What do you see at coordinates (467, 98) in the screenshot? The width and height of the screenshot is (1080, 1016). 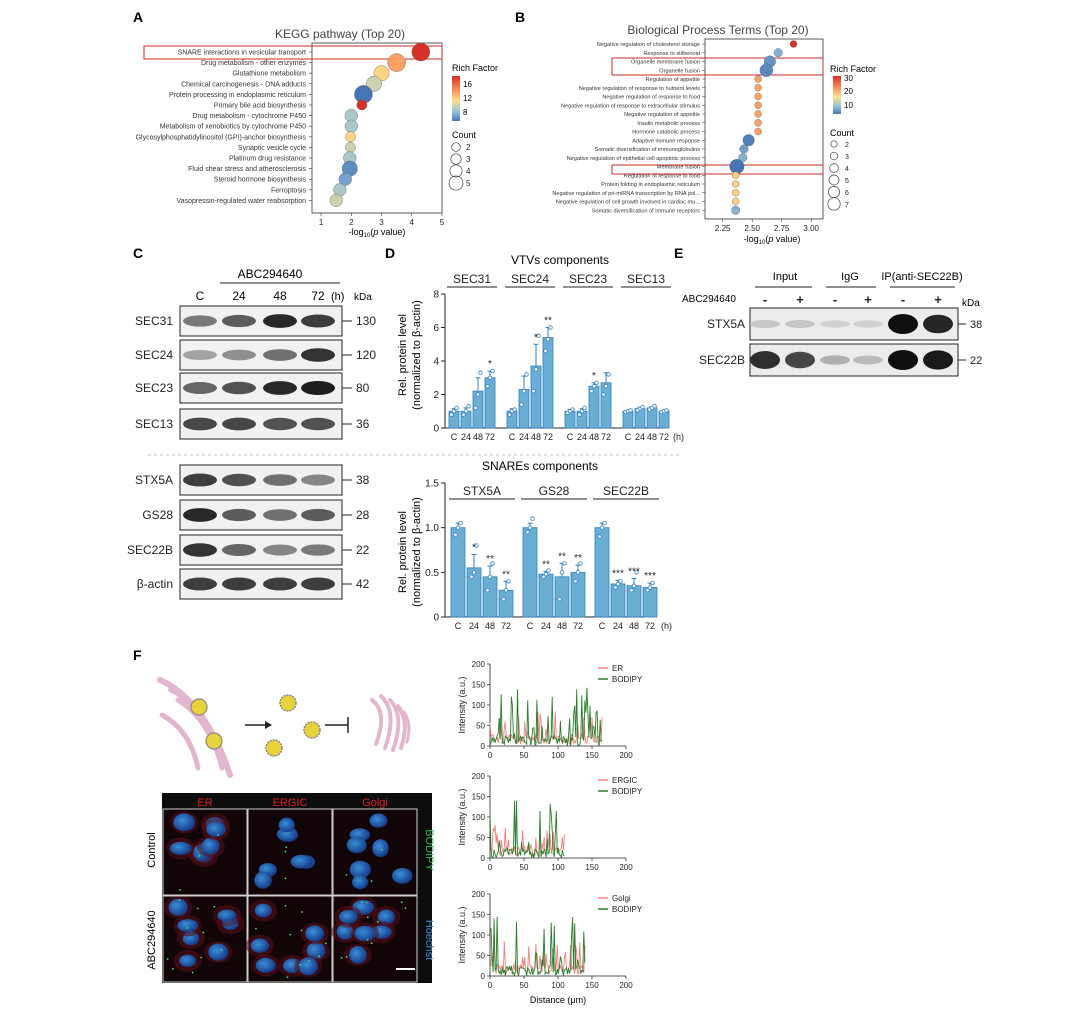 I see `panel-a-legend-rich-tick: 12` at bounding box center [467, 98].